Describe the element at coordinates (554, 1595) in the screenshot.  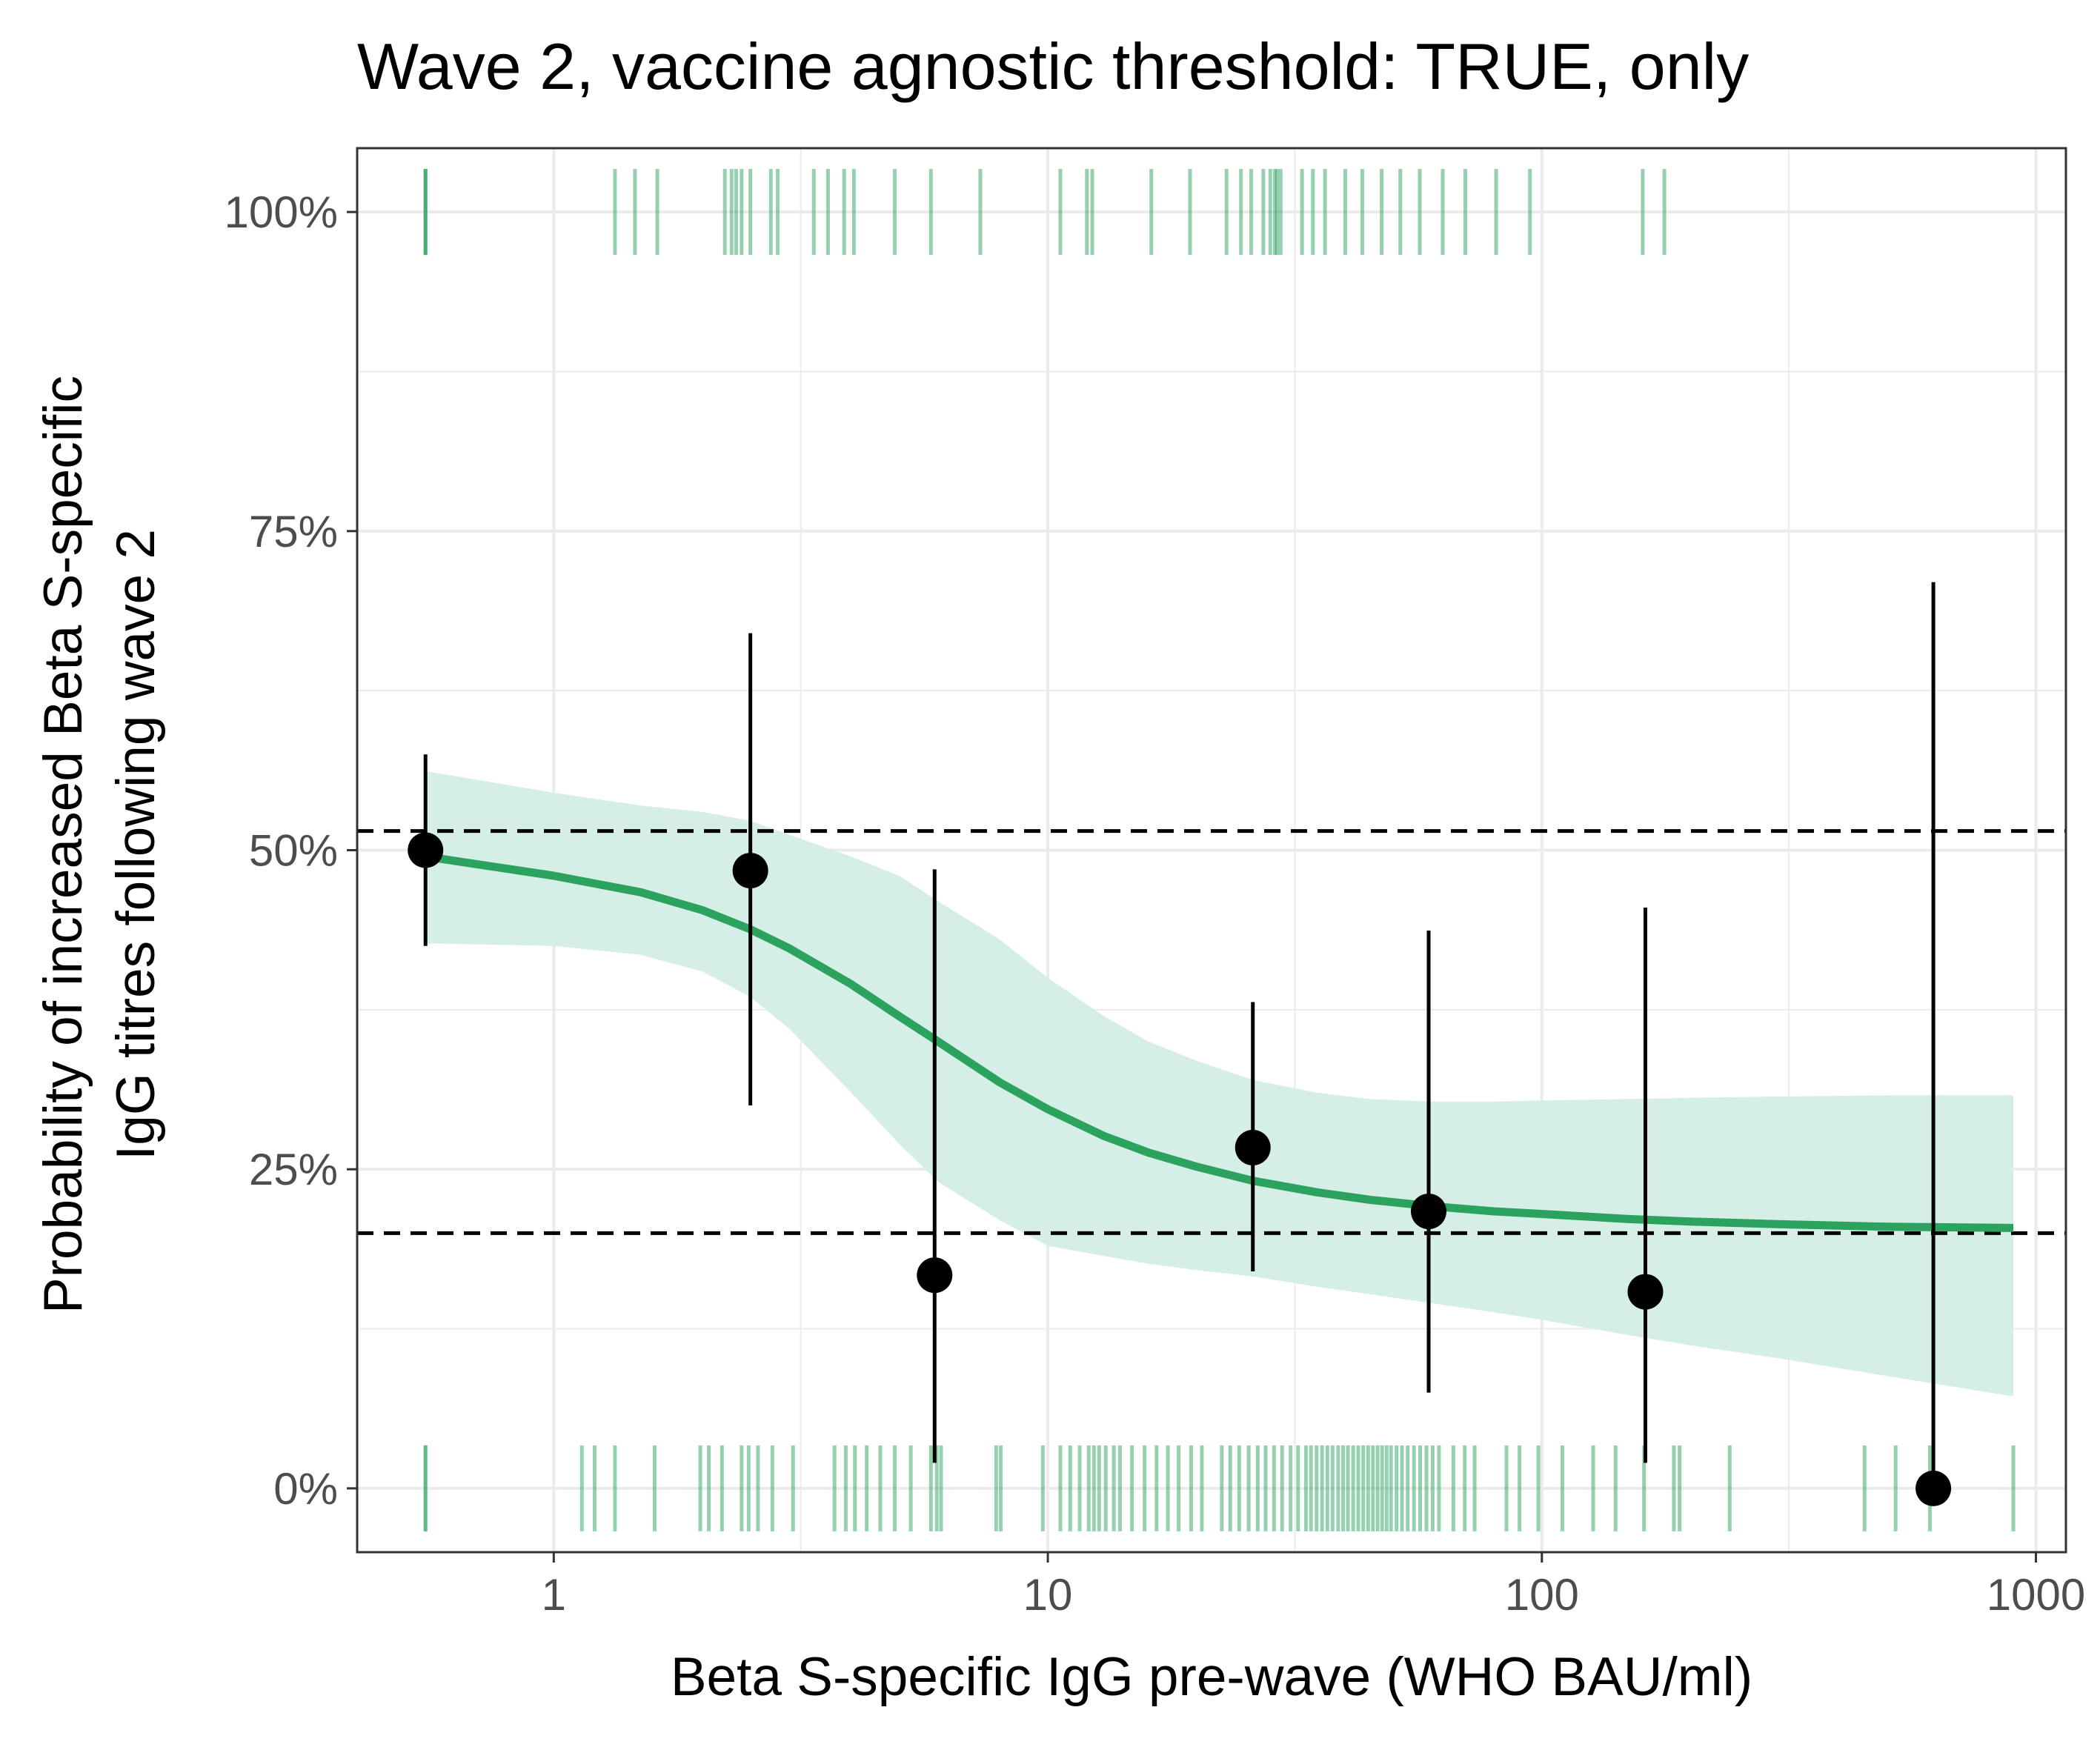
I see `x-tick-label: 1` at that location.